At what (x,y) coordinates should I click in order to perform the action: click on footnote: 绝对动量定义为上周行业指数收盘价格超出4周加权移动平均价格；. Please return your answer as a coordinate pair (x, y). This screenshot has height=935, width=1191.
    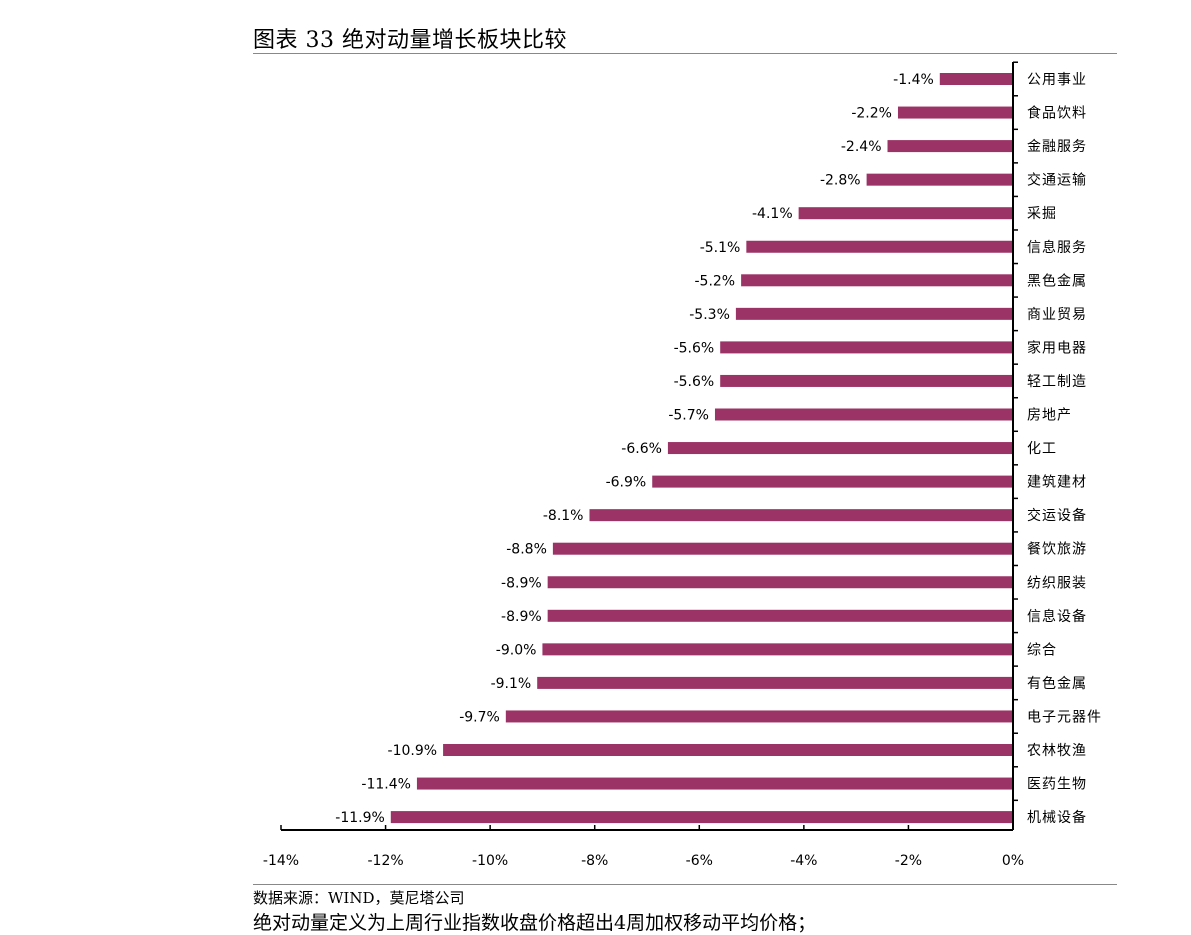
    Looking at the image, I should click on (535, 923).